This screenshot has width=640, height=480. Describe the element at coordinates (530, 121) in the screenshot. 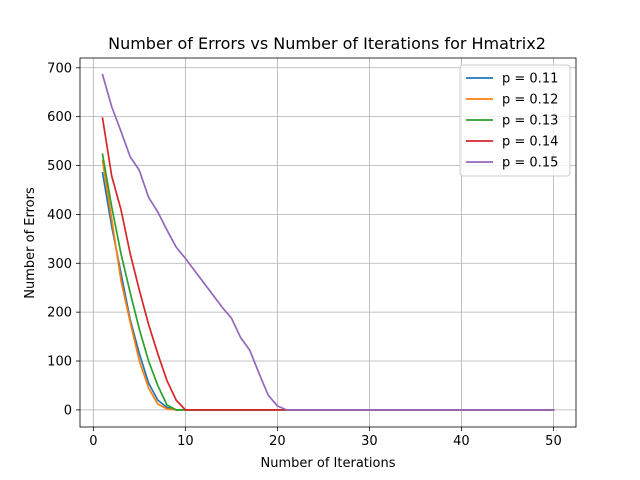

I see `legend-label: p = 0.13` at that location.